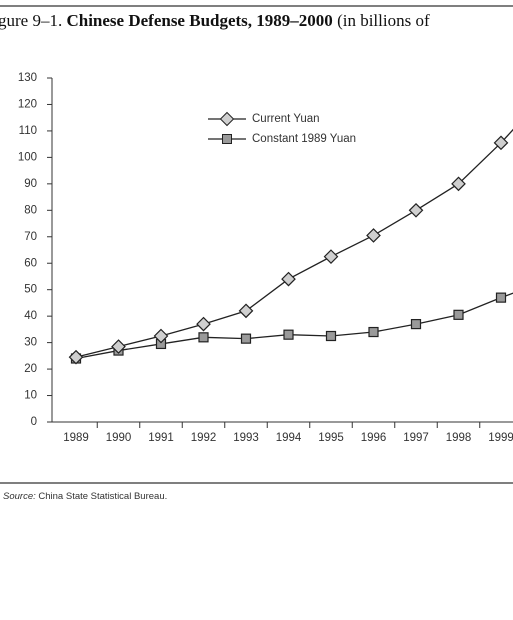 The width and height of the screenshot is (513, 620). What do you see at coordinates (28, 131) in the screenshot?
I see `y-tick-label: 110` at bounding box center [28, 131].